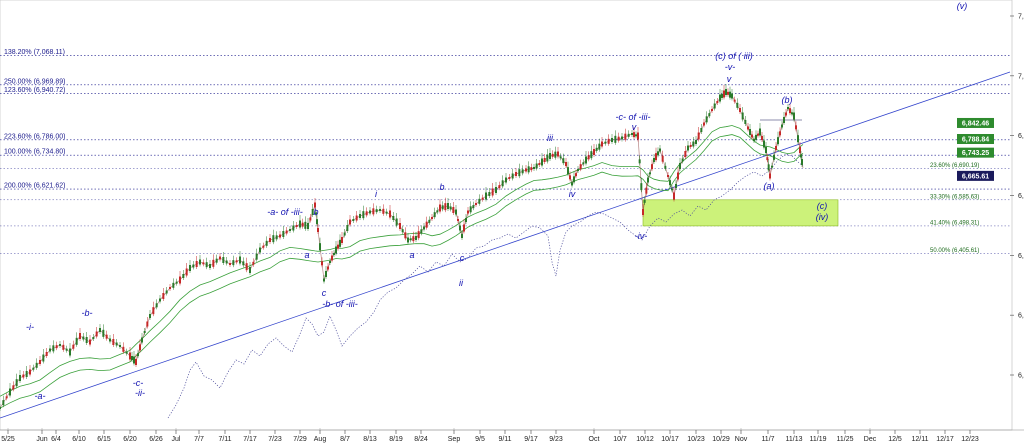  Describe the element at coordinates (954, 223) in the screenshot. I see `retracement-label: 41.40% (6,498.31)` at that location.